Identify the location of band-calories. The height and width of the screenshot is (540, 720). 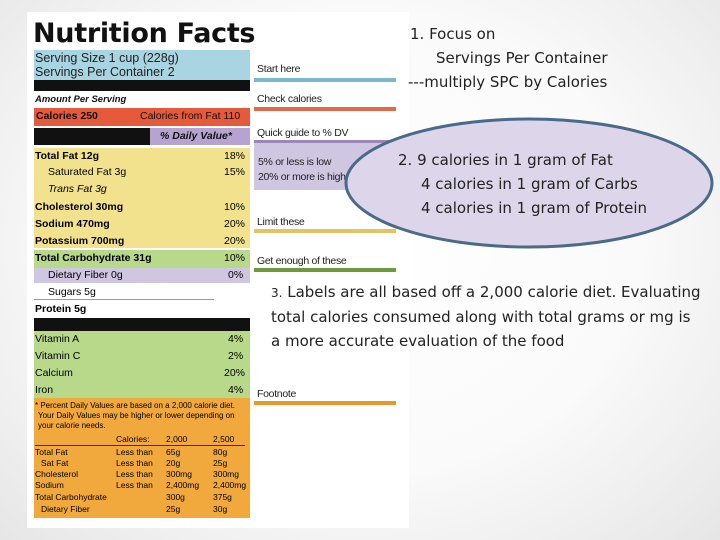
(143, 117).